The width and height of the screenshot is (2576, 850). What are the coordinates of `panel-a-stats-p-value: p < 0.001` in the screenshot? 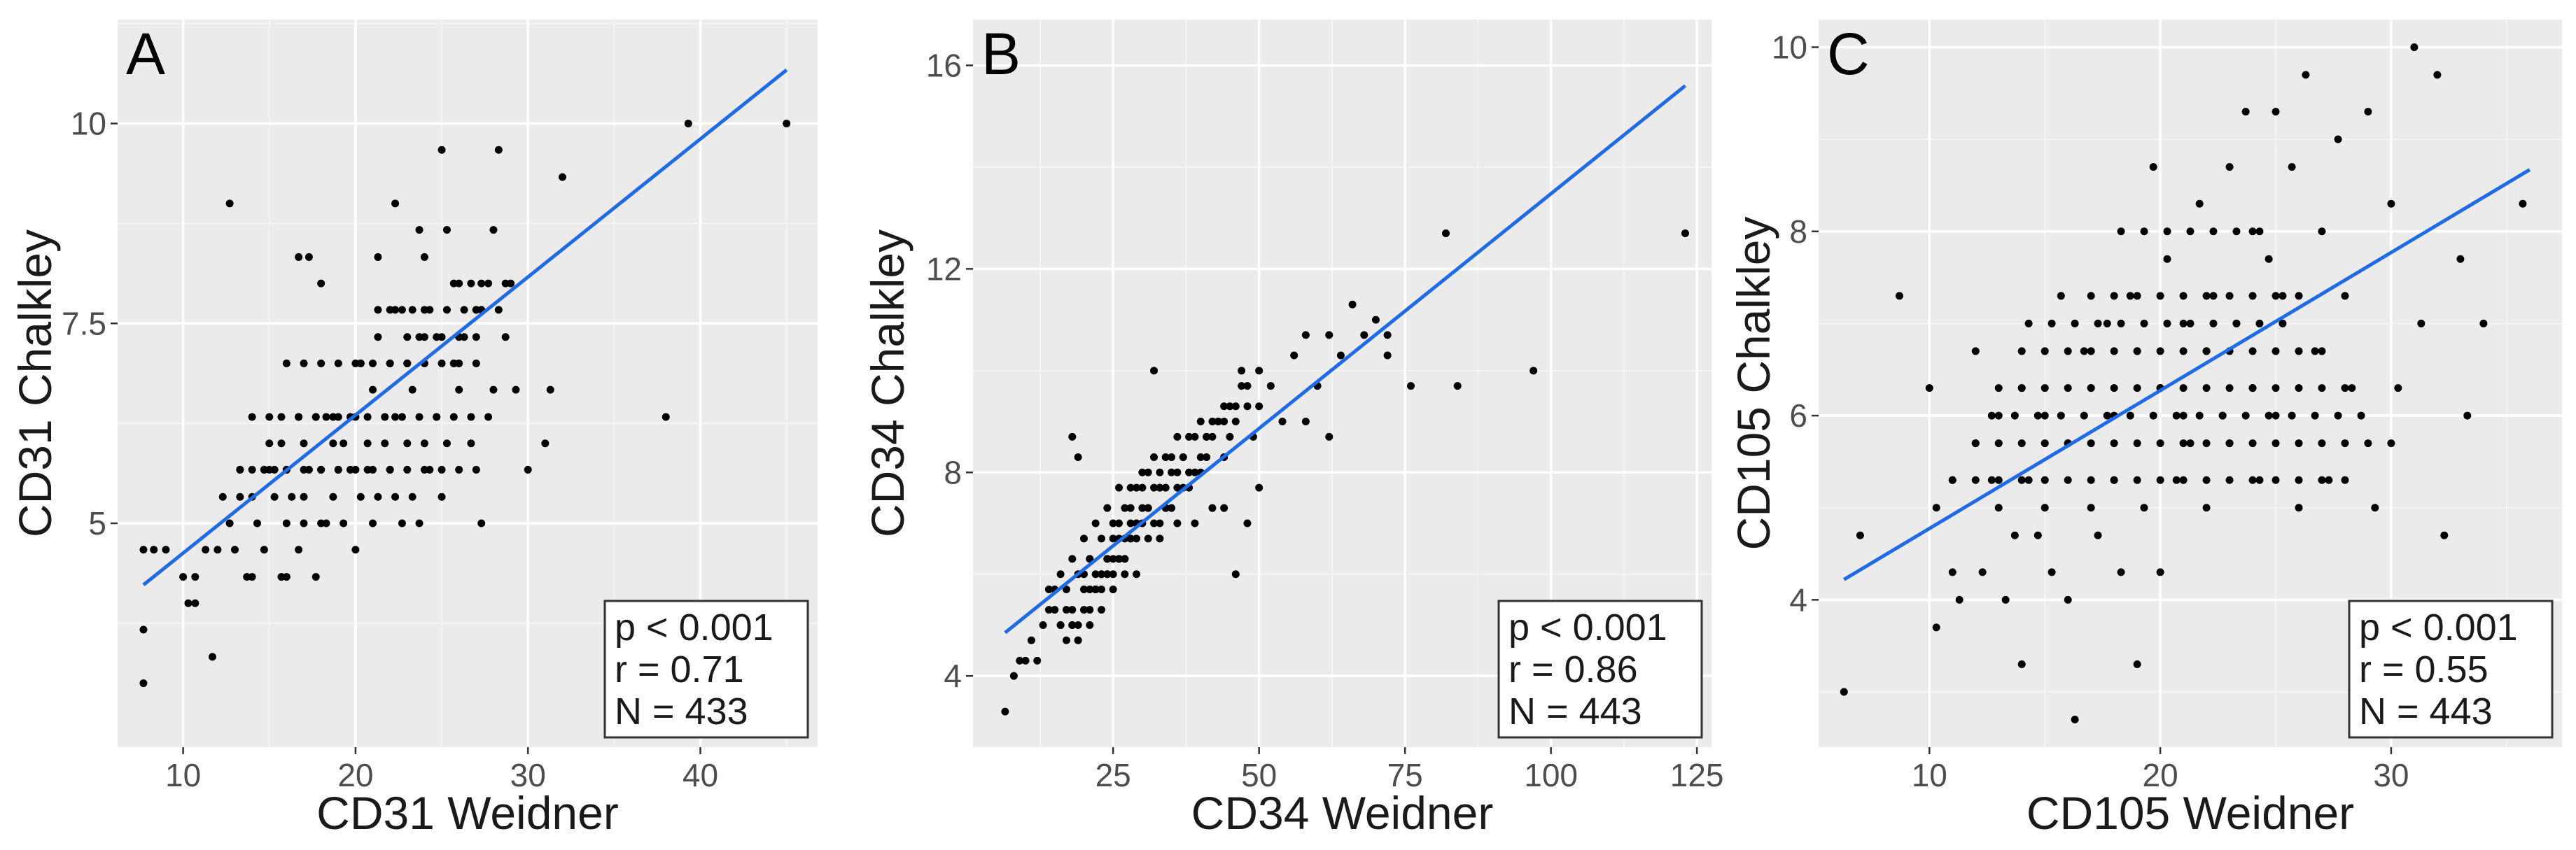 It's located at (694, 628).